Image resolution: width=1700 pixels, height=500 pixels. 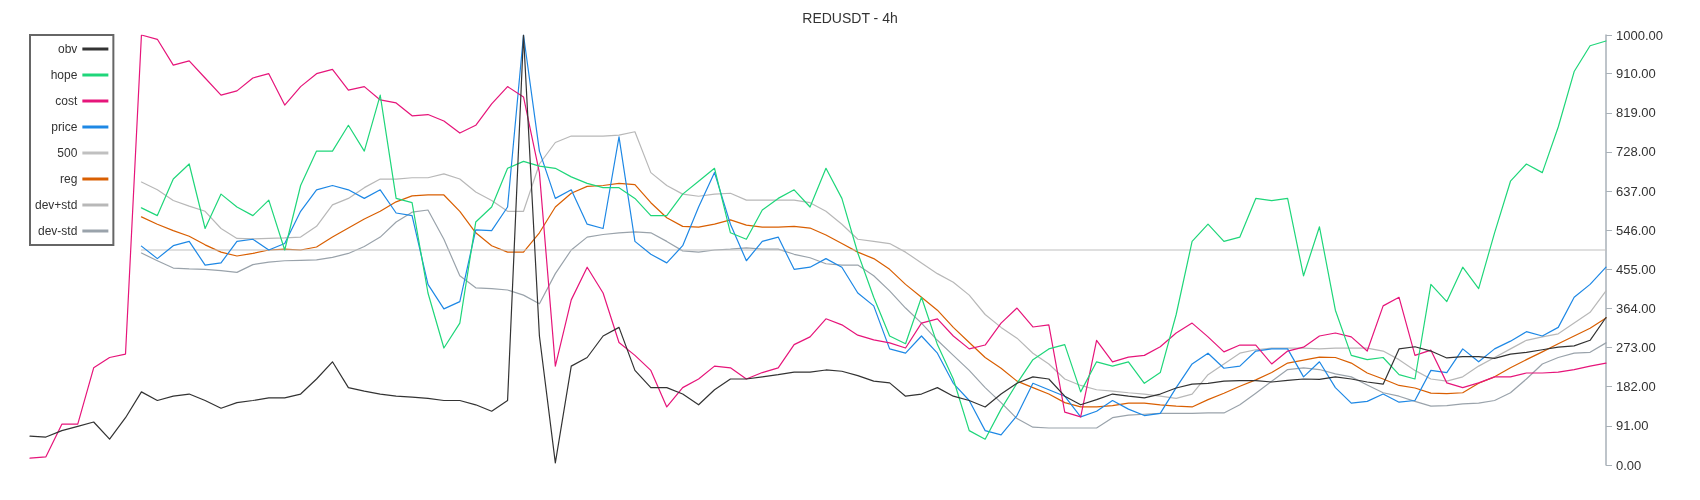 What do you see at coordinates (1636, 230) in the screenshot?
I see `y-tick-label: 546.00` at bounding box center [1636, 230].